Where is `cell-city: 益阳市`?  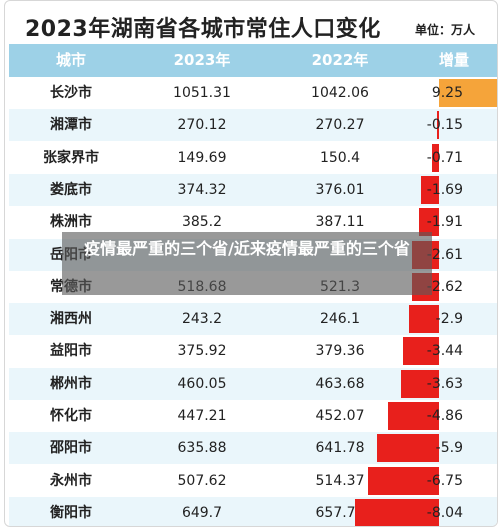 cell-city: 益阳市 is located at coordinates (71, 351).